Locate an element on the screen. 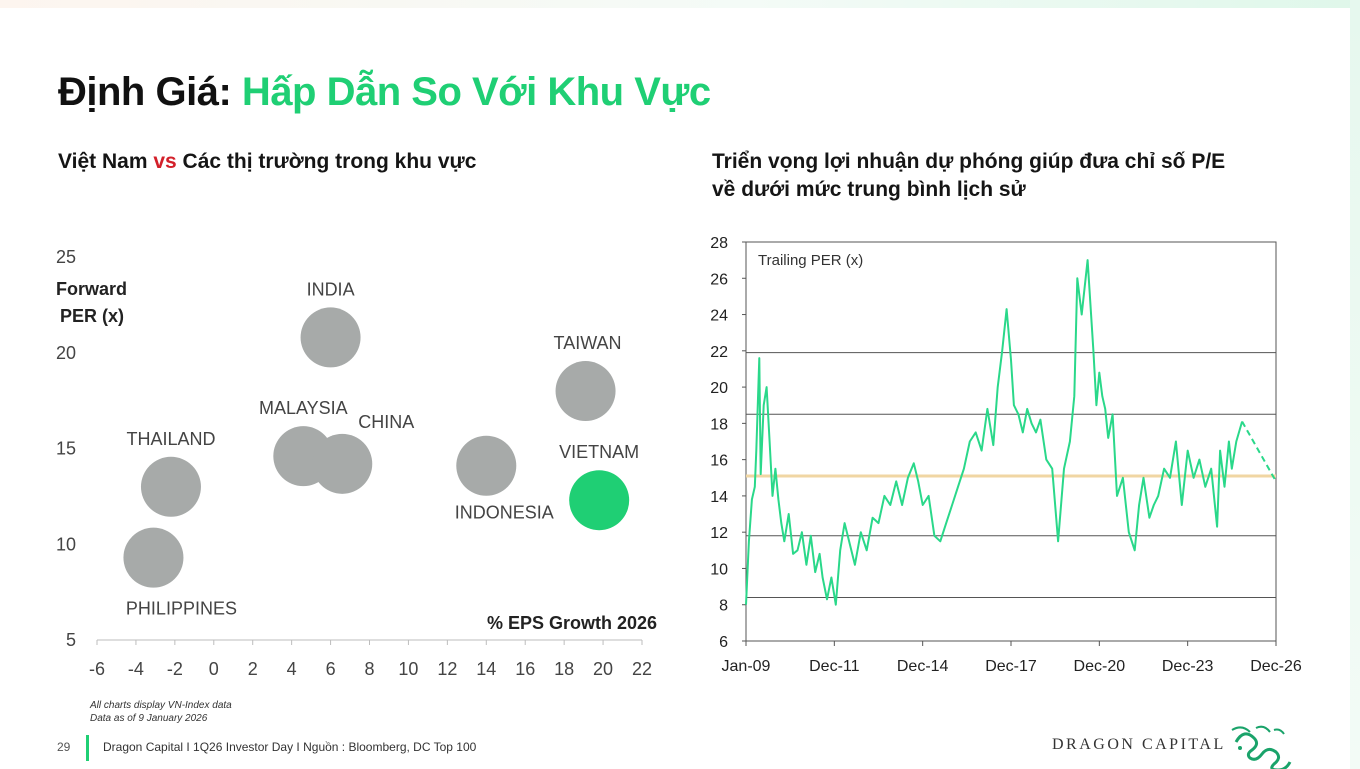 The image size is (1360, 769). bubble-label-indonesia: INDONESIA is located at coordinates (504, 513).